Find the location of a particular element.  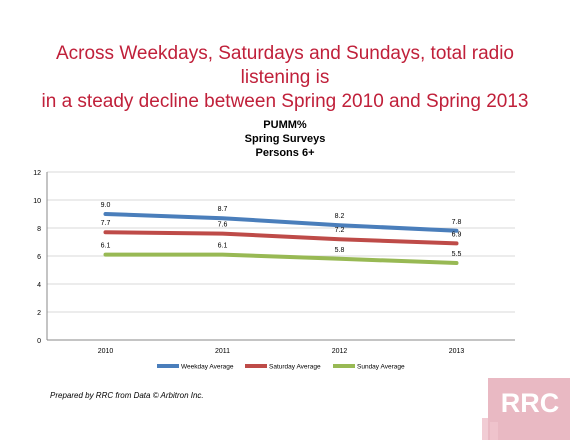

rrc-logo: RRC is located at coordinates (525, 400).